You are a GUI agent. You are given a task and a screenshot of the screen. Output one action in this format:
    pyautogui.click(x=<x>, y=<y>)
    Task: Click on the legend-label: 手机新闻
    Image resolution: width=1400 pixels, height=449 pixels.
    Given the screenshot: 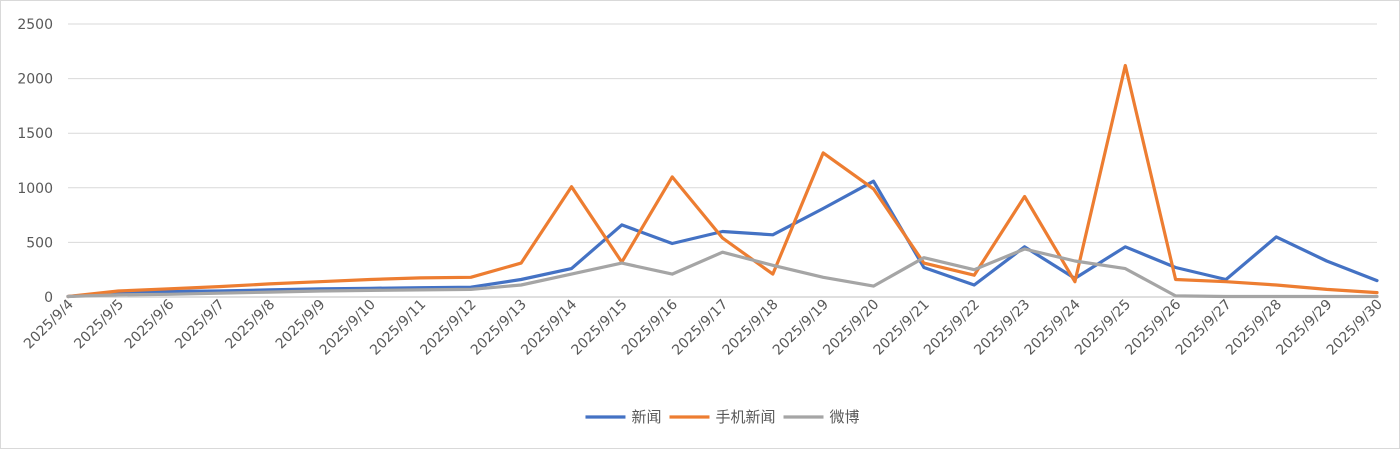 What is the action you would take?
    pyautogui.click(x=745, y=417)
    